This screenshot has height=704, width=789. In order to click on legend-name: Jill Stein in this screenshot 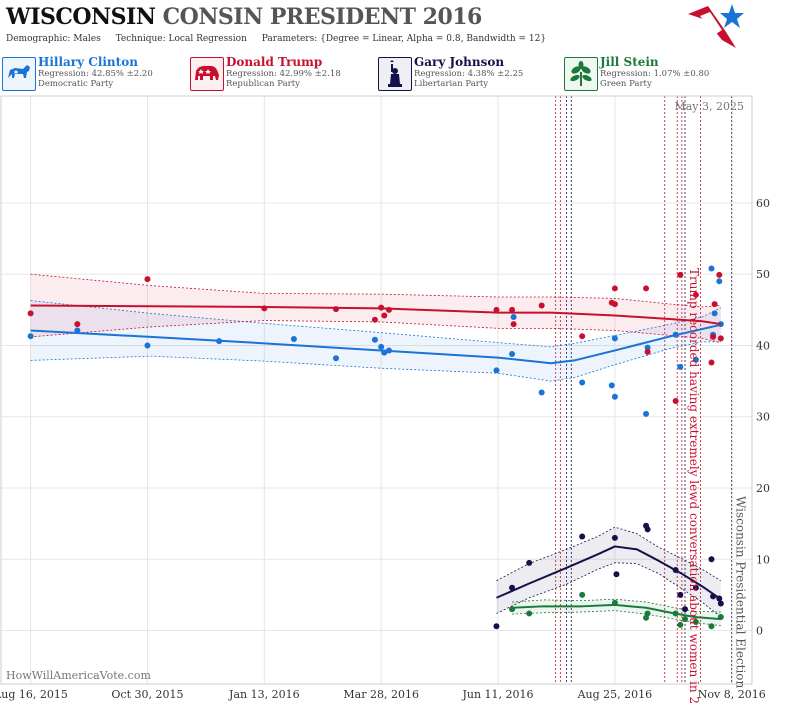, I will do `click(629, 62)`.